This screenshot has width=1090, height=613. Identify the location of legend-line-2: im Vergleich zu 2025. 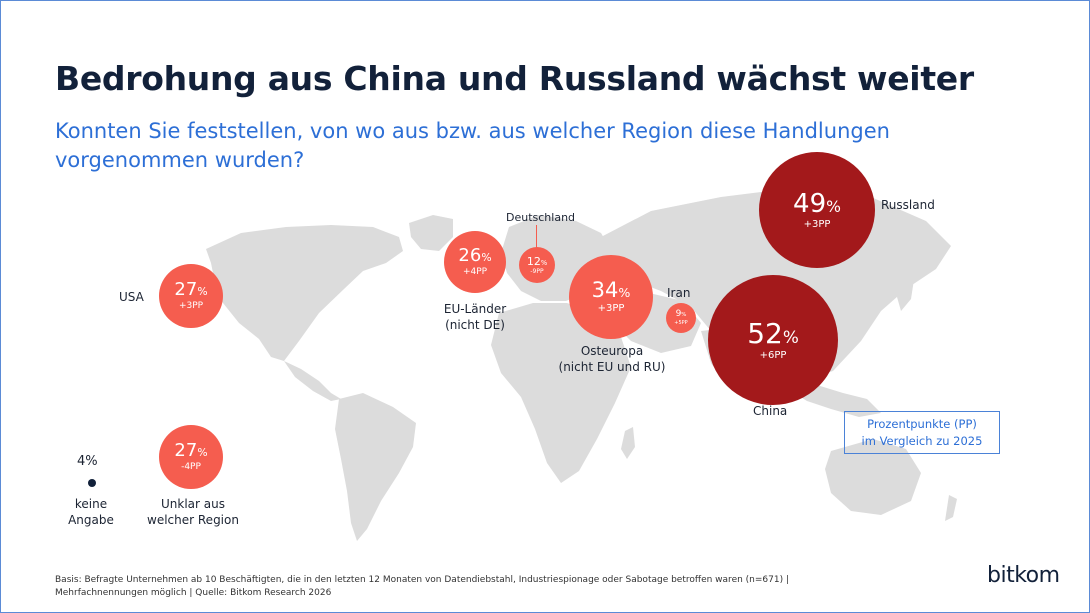
(922, 440).